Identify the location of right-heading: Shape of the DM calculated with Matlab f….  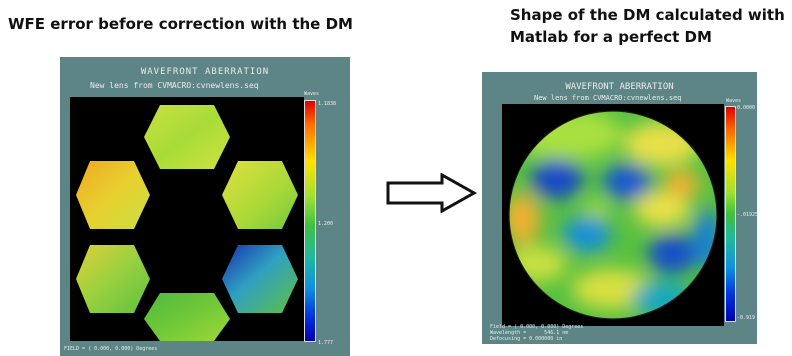
(647, 26).